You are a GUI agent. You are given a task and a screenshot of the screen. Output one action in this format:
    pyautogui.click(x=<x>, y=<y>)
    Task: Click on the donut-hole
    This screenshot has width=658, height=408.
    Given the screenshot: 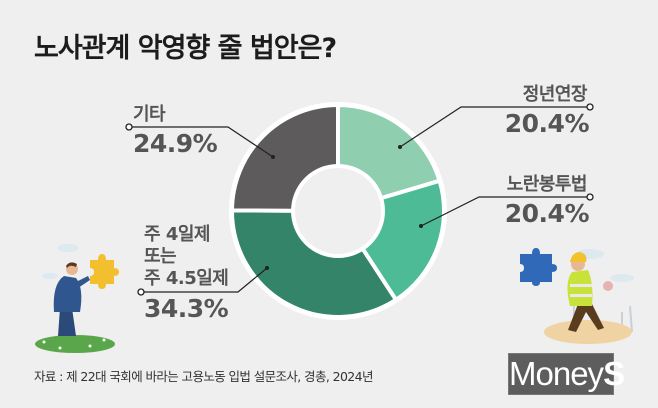 What is the action you would take?
    pyautogui.click(x=338, y=211)
    